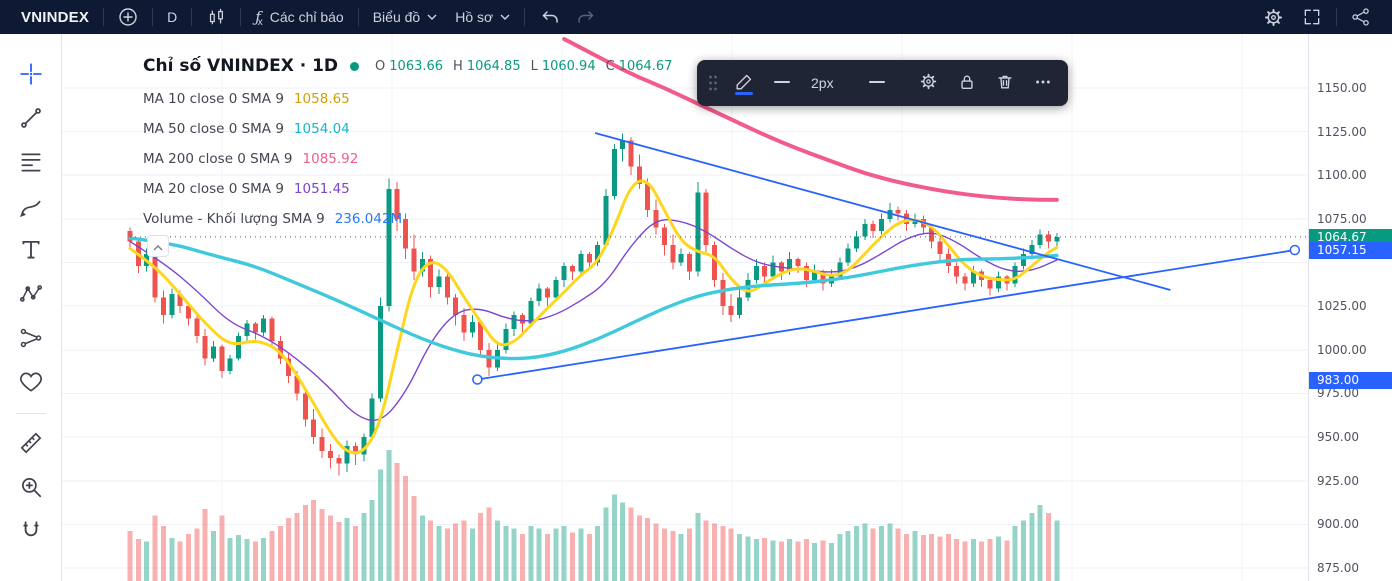 This screenshot has height=581, width=1392. I want to click on xabcd-pattern-icon, so click(31, 295).